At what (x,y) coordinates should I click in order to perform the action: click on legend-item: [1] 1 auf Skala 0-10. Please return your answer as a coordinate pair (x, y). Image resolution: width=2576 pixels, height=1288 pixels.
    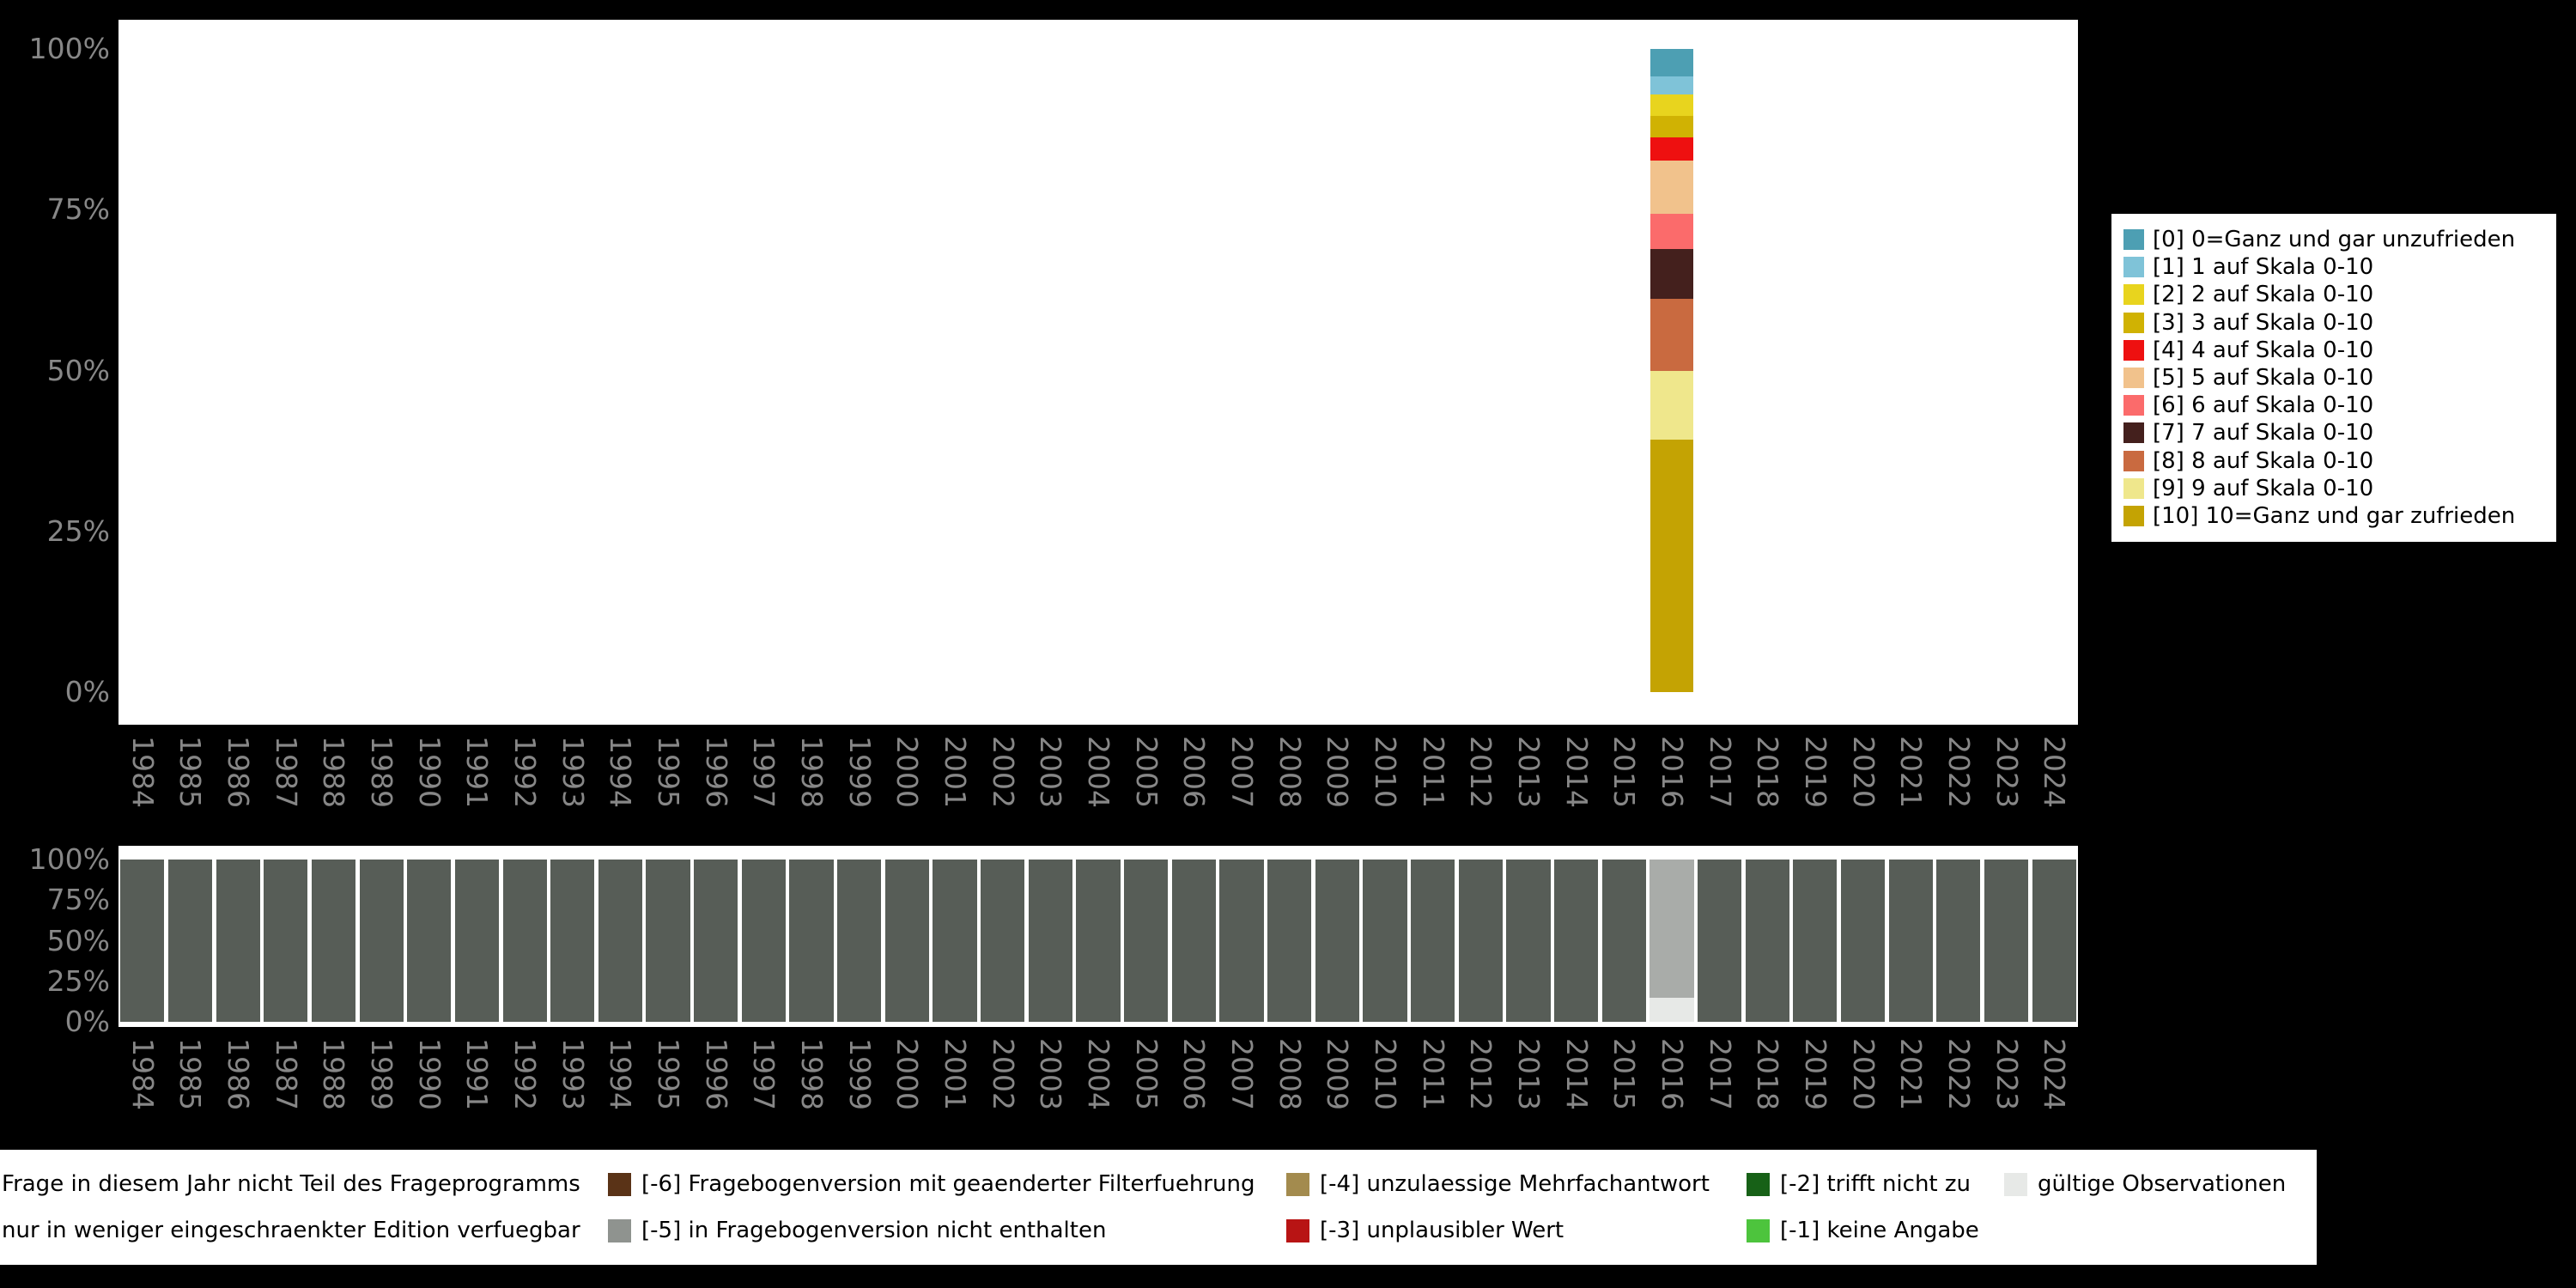
    Looking at the image, I should click on (2337, 267).